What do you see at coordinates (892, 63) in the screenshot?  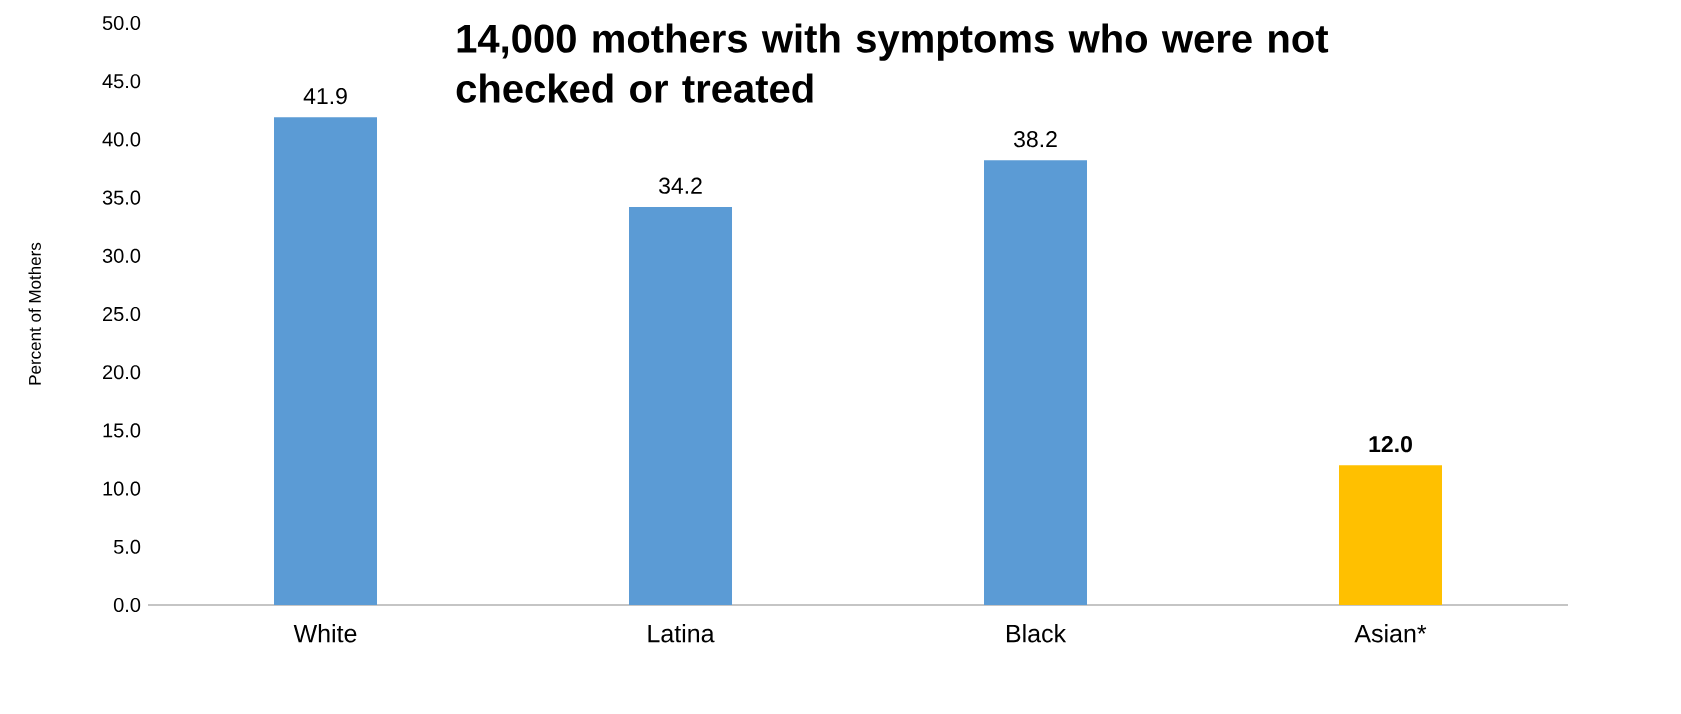 I see `chart-title: 14,000 mothers with symptoms who were not checked or treated` at bounding box center [892, 63].